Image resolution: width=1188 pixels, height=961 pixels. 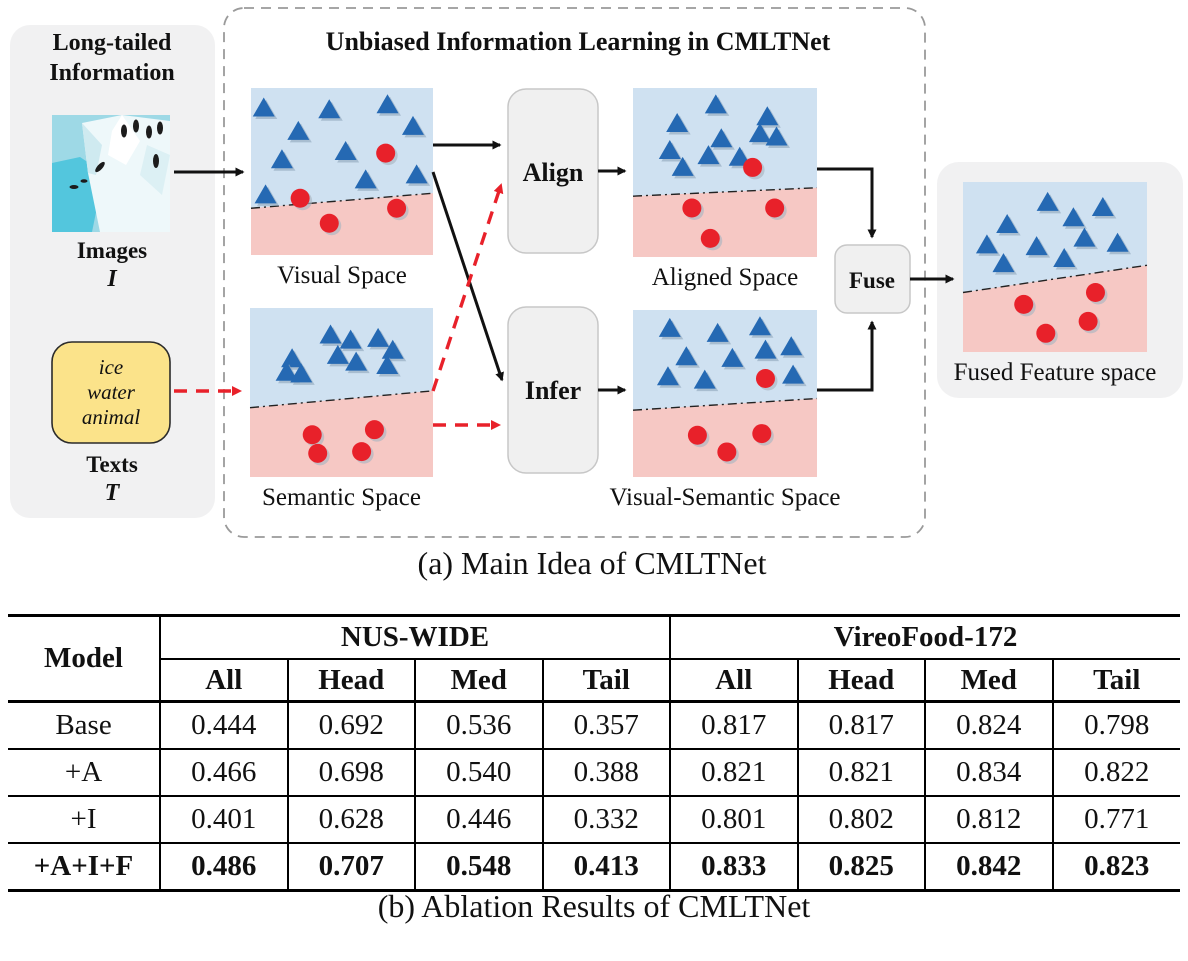 I want to click on table-cell: 0.833, so click(x=734, y=867).